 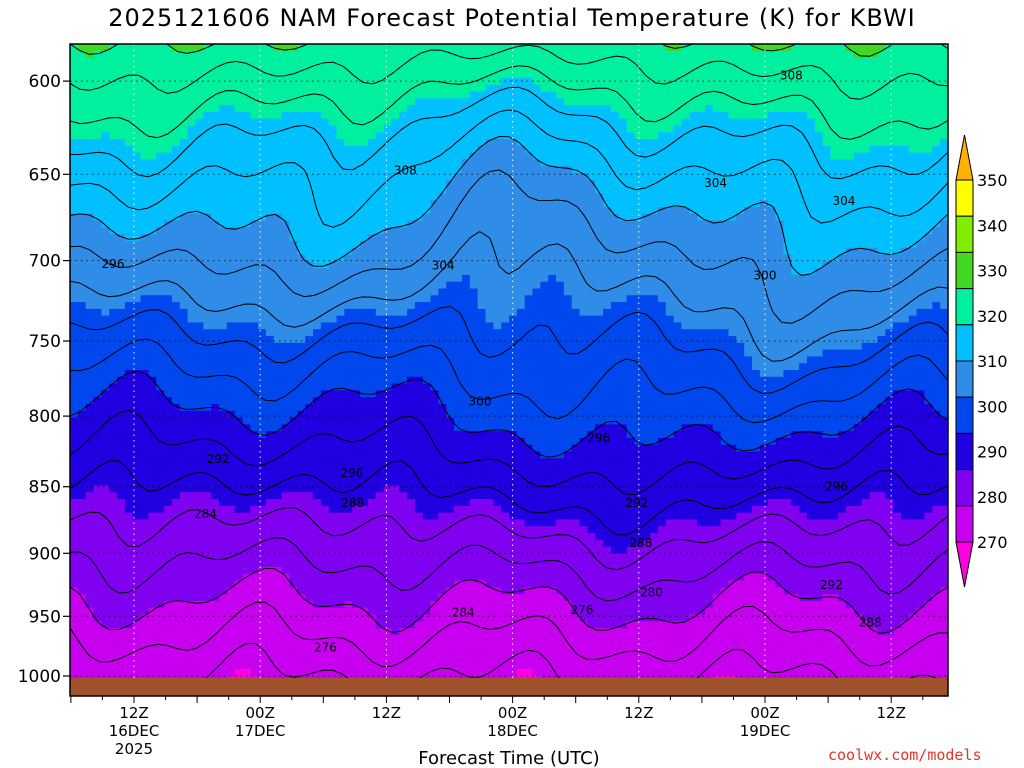 What do you see at coordinates (134, 731) in the screenshot?
I see `x-tick-label: 16DEC` at bounding box center [134, 731].